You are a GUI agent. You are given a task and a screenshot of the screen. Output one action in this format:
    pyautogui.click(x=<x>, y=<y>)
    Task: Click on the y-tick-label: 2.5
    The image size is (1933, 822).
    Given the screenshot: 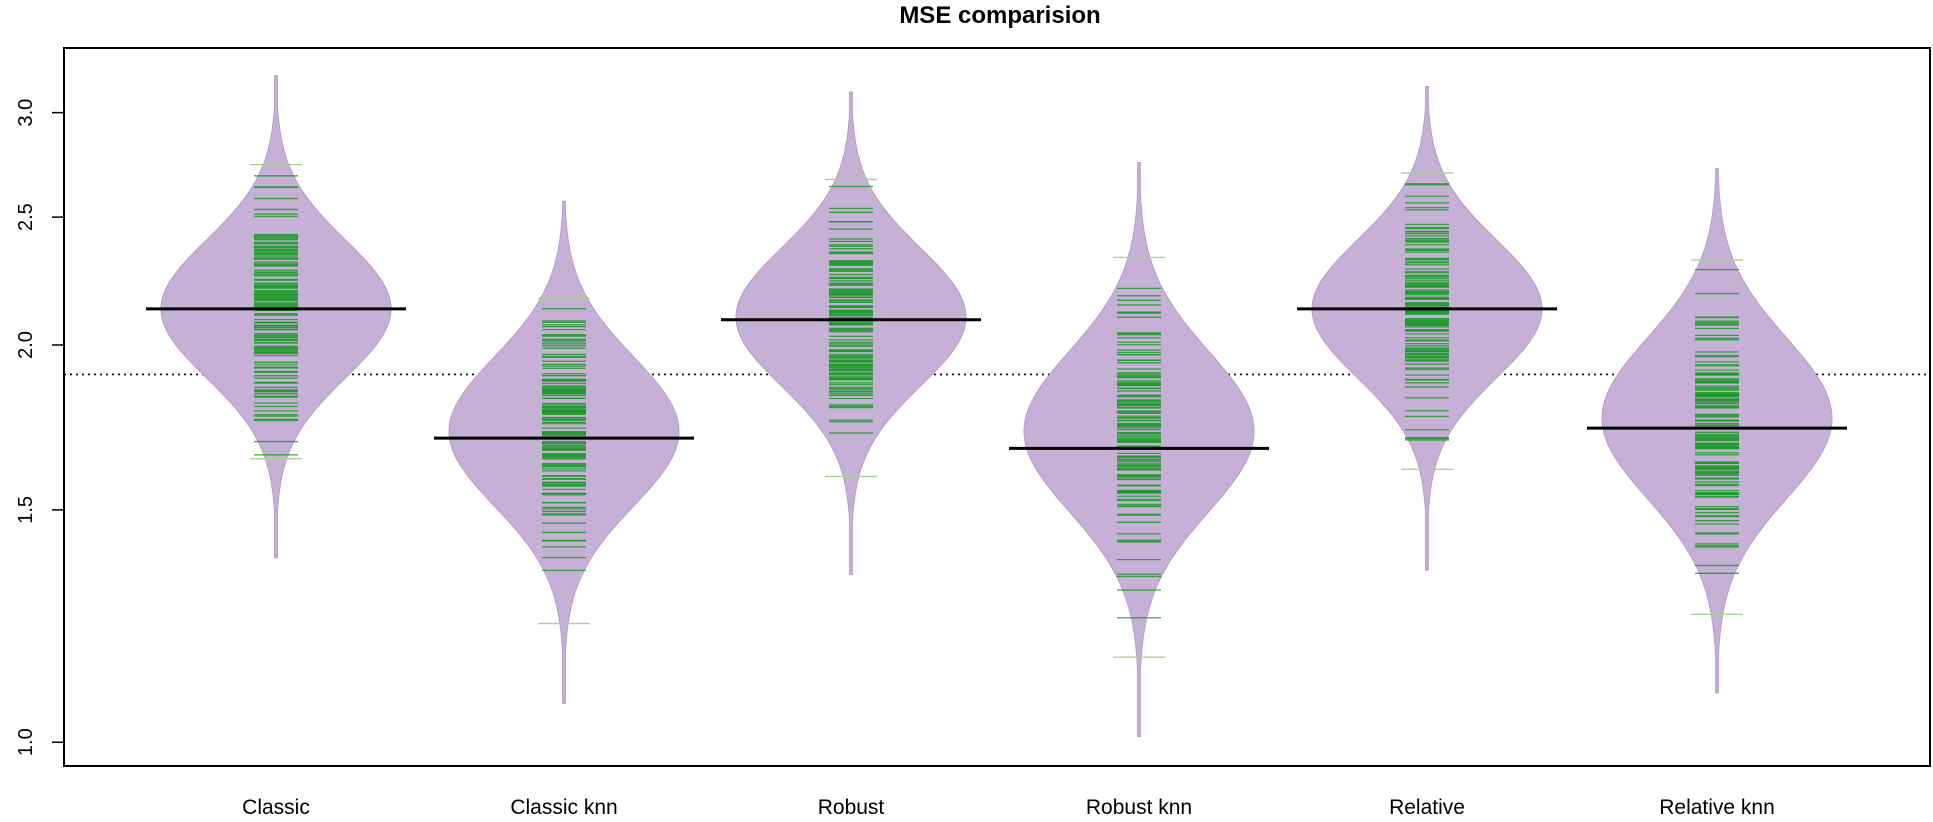 What is the action you would take?
    pyautogui.click(x=26, y=217)
    